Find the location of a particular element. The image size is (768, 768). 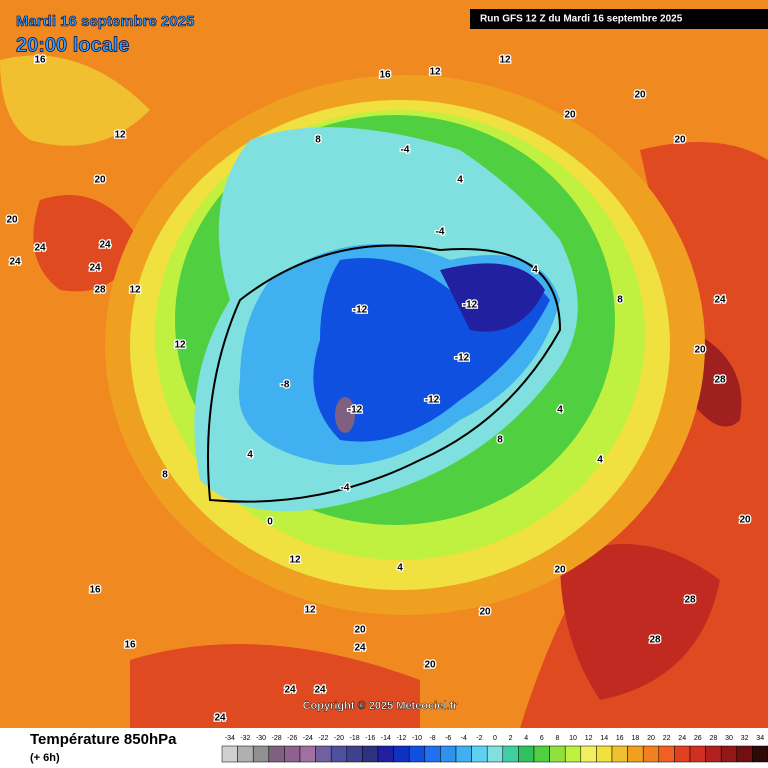

run-bar is located at coordinates (619, 19).